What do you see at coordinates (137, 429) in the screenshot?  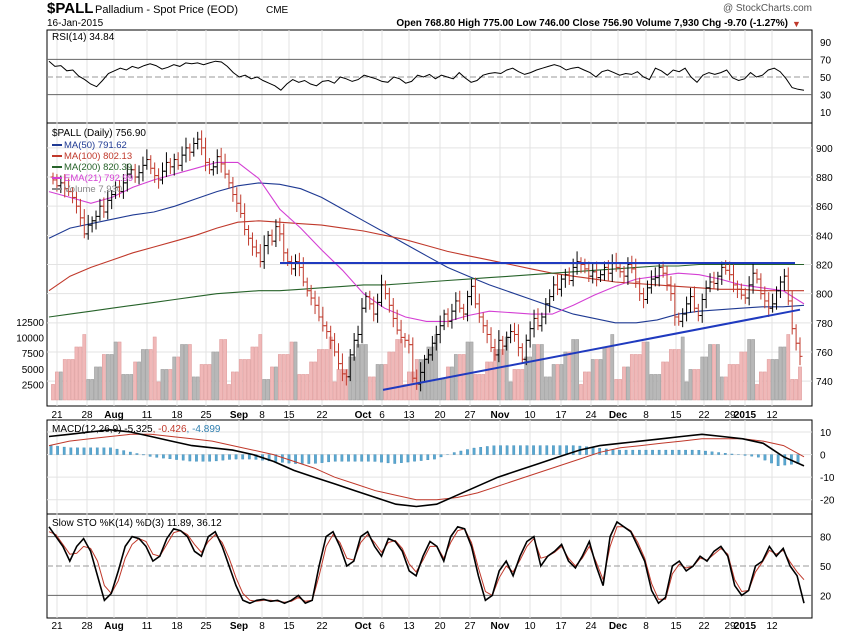 I see `macd-value: -5.325` at bounding box center [137, 429].